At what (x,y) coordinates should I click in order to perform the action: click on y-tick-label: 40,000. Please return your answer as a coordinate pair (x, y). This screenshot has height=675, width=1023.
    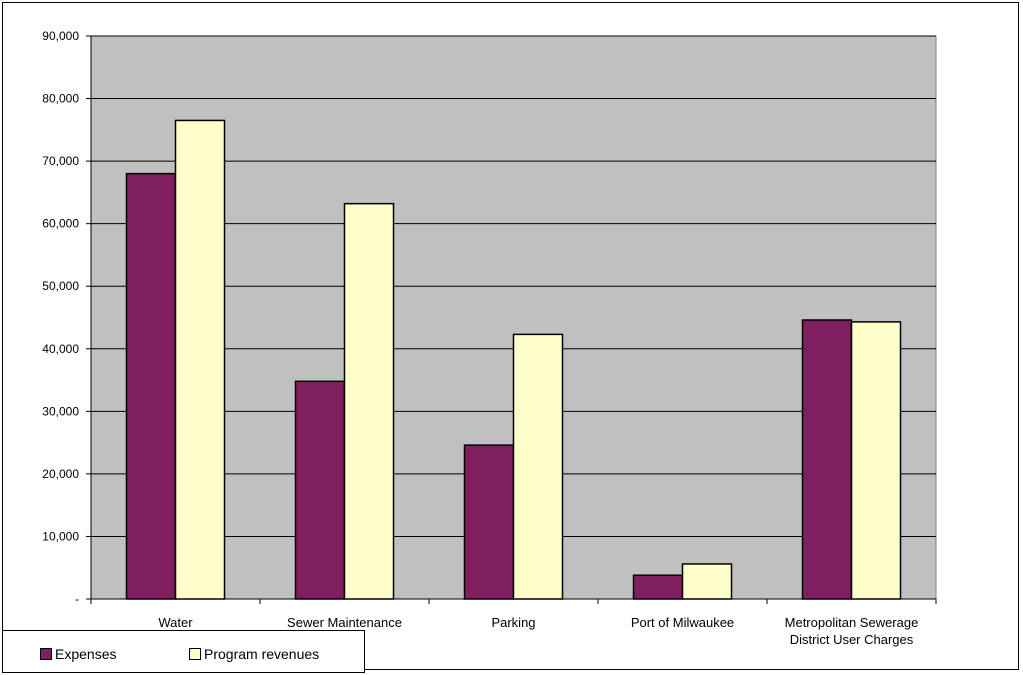
    Looking at the image, I should click on (60, 349).